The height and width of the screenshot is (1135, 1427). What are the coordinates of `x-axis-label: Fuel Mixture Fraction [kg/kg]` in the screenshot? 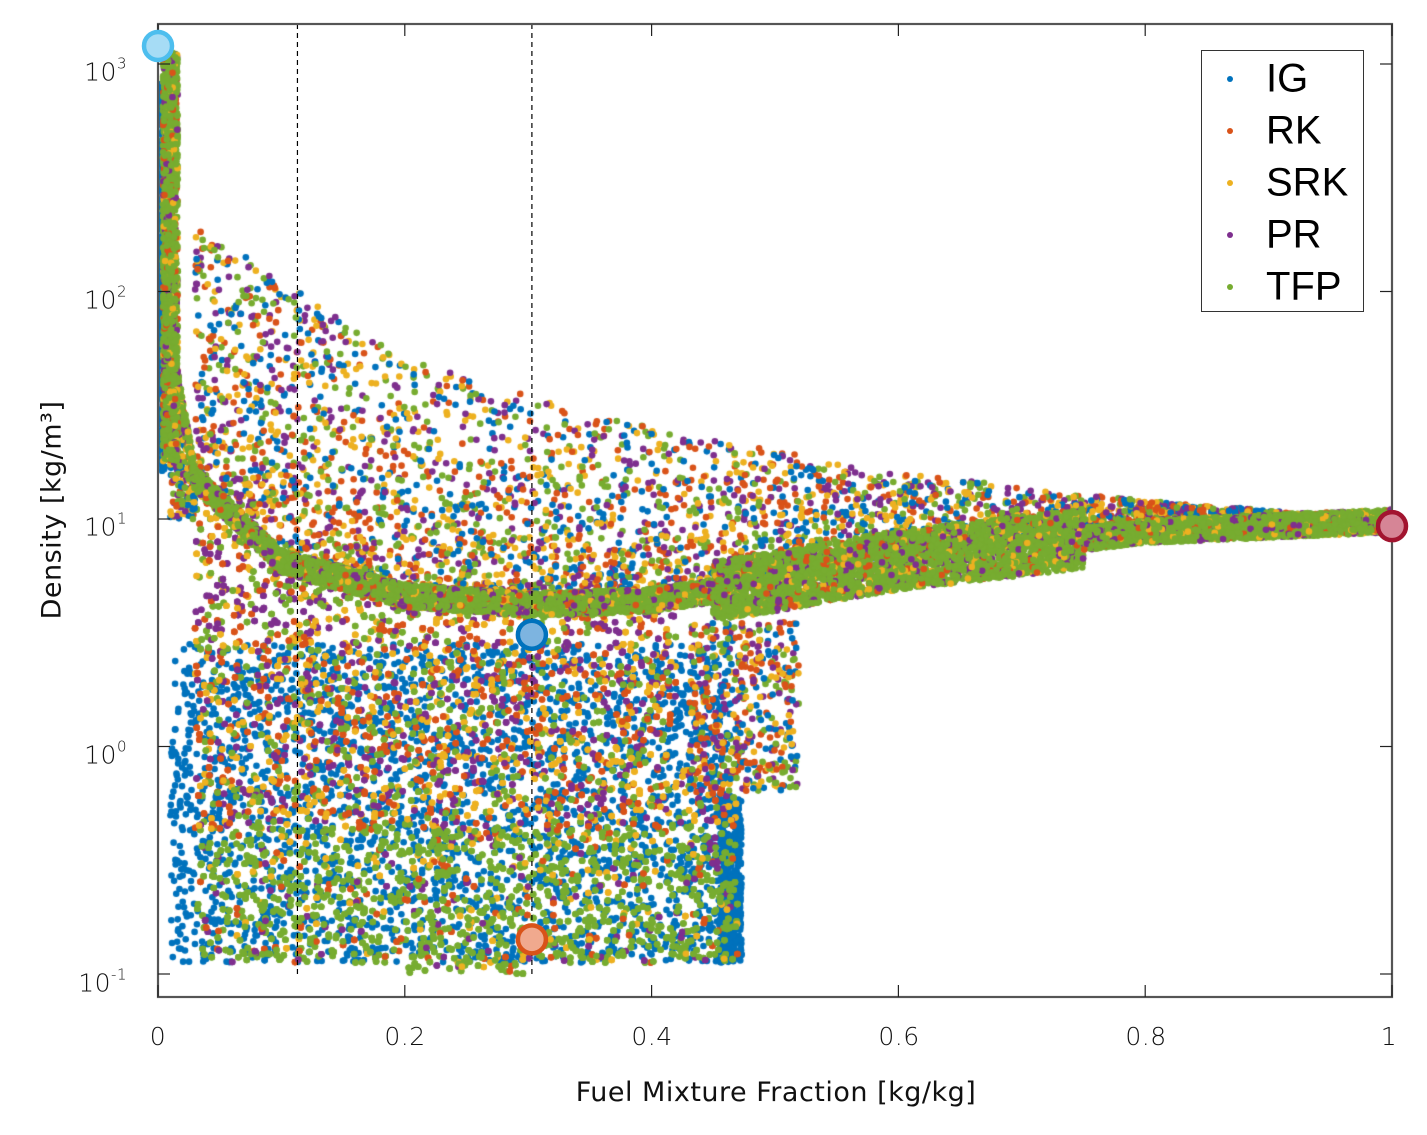 It's located at (776, 1092).